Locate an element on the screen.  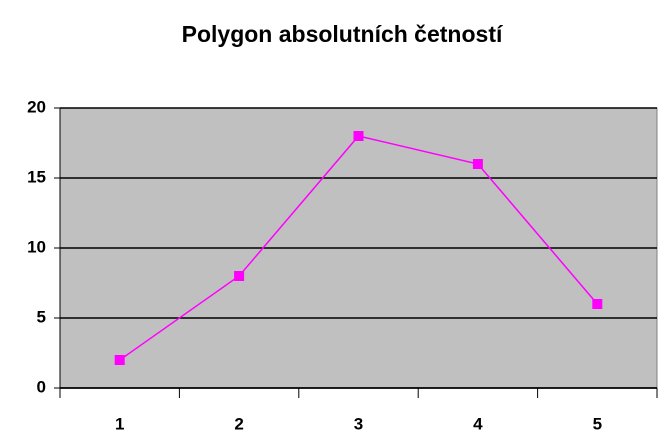
y-tick-label: 15 is located at coordinates (36, 176).